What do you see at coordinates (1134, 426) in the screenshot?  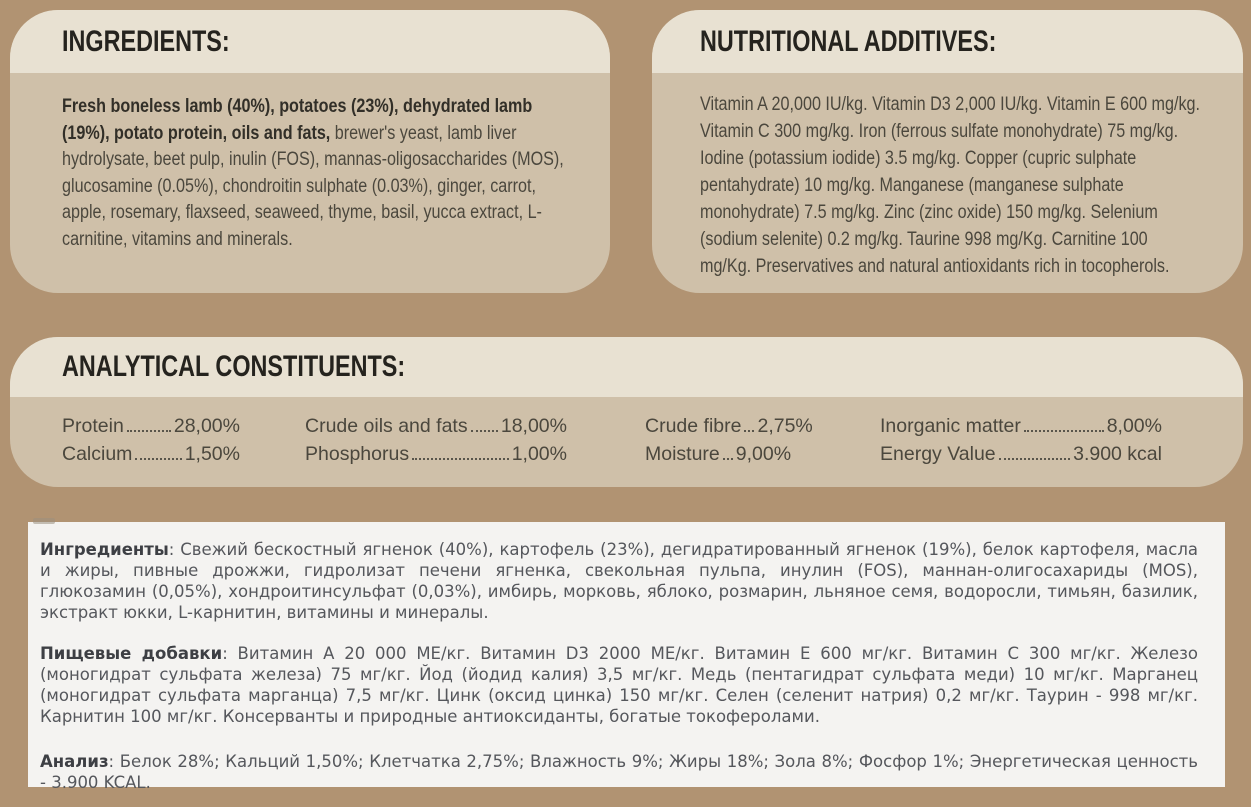 I see `analysis-value: 8,00%` at bounding box center [1134, 426].